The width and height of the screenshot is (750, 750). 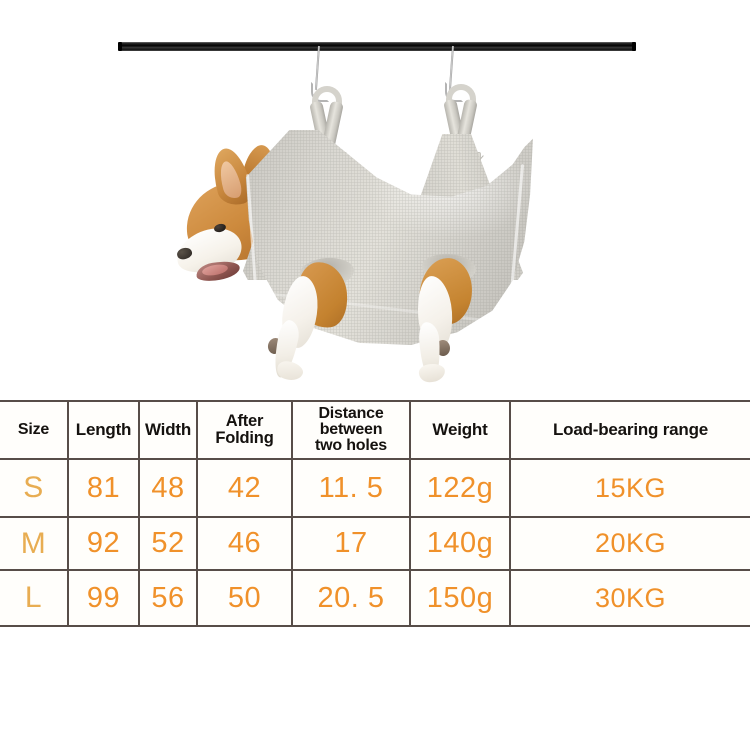 I want to click on header-distance-line1: Distance, so click(x=351, y=413).